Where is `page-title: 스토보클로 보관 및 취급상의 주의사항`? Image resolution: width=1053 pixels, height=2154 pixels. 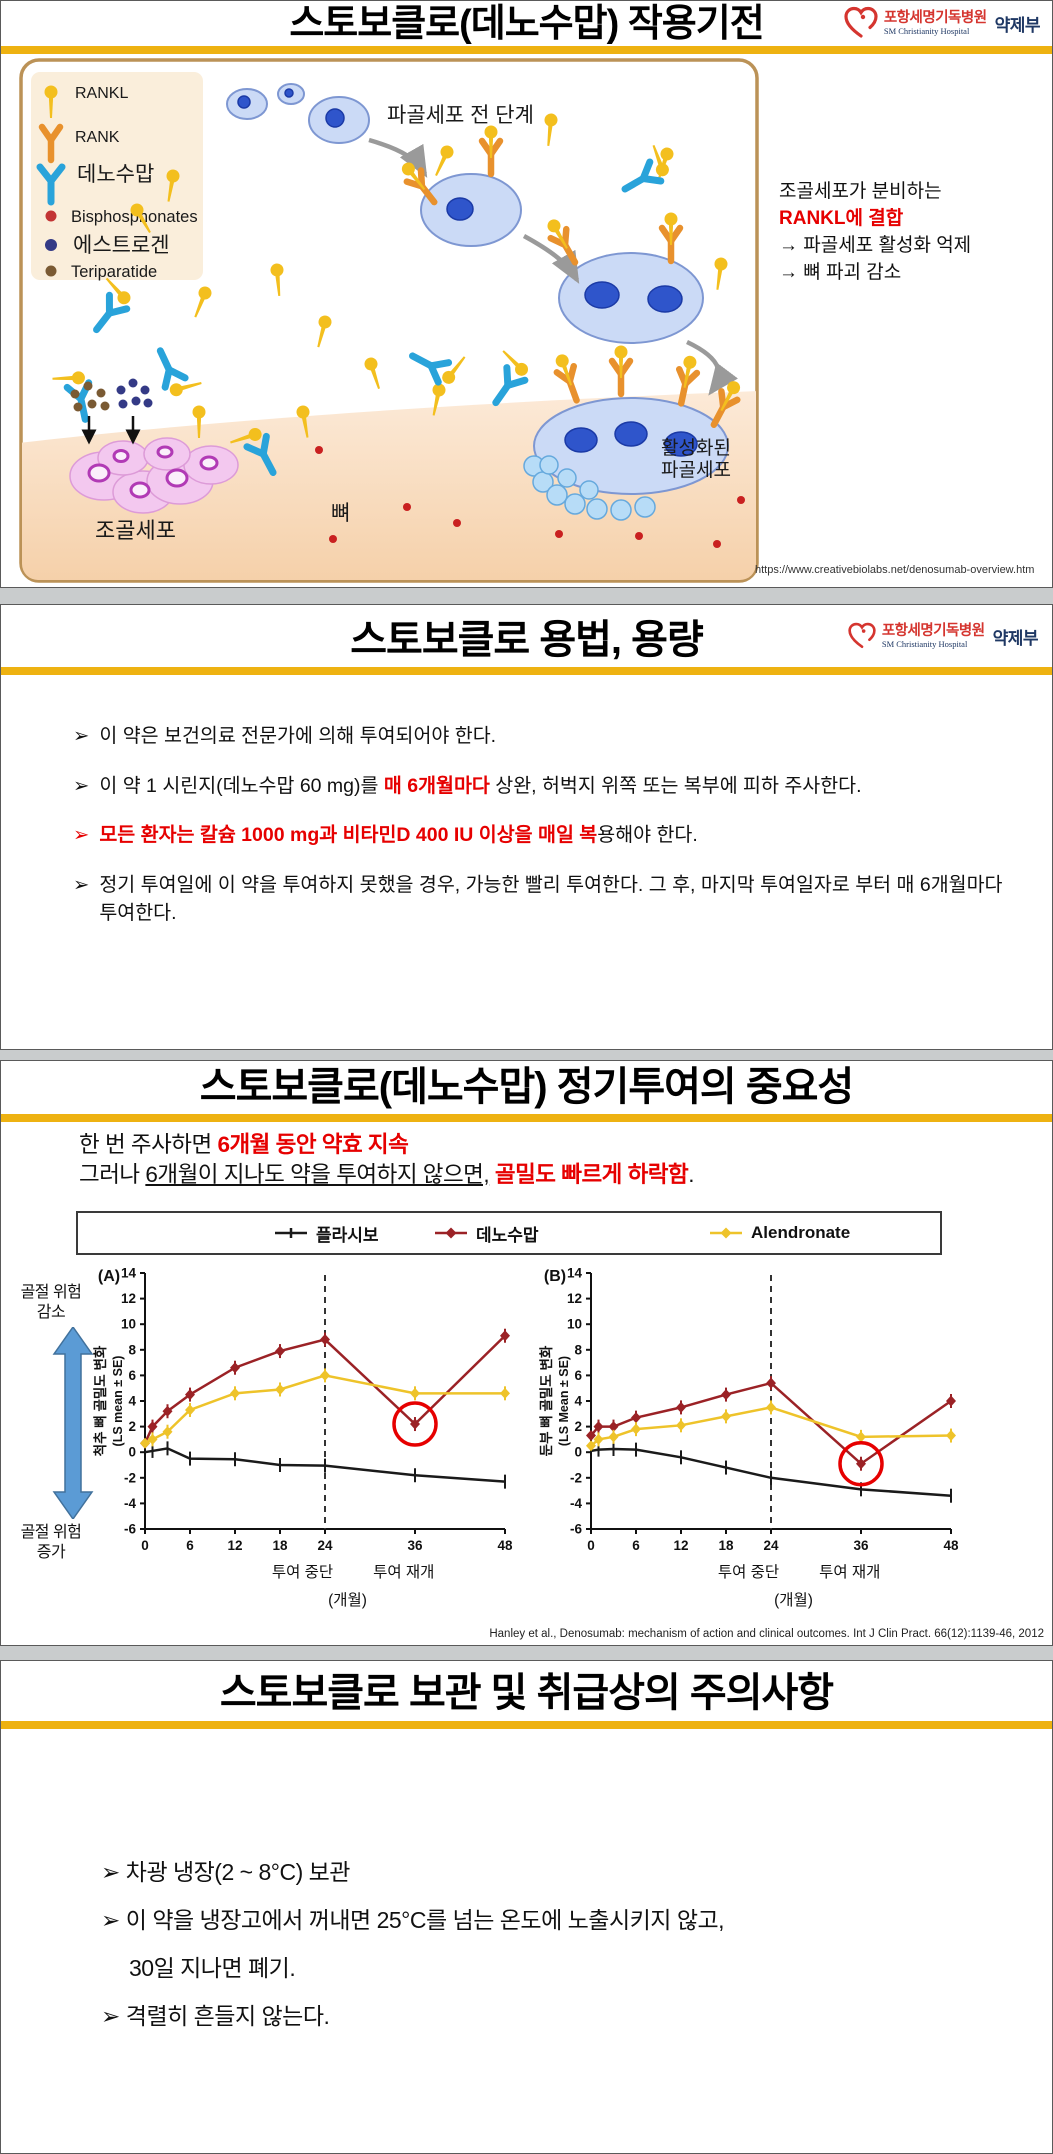
page-title: 스토보클로 보관 및 취급상의 주의사항 is located at coordinates (526, 1693).